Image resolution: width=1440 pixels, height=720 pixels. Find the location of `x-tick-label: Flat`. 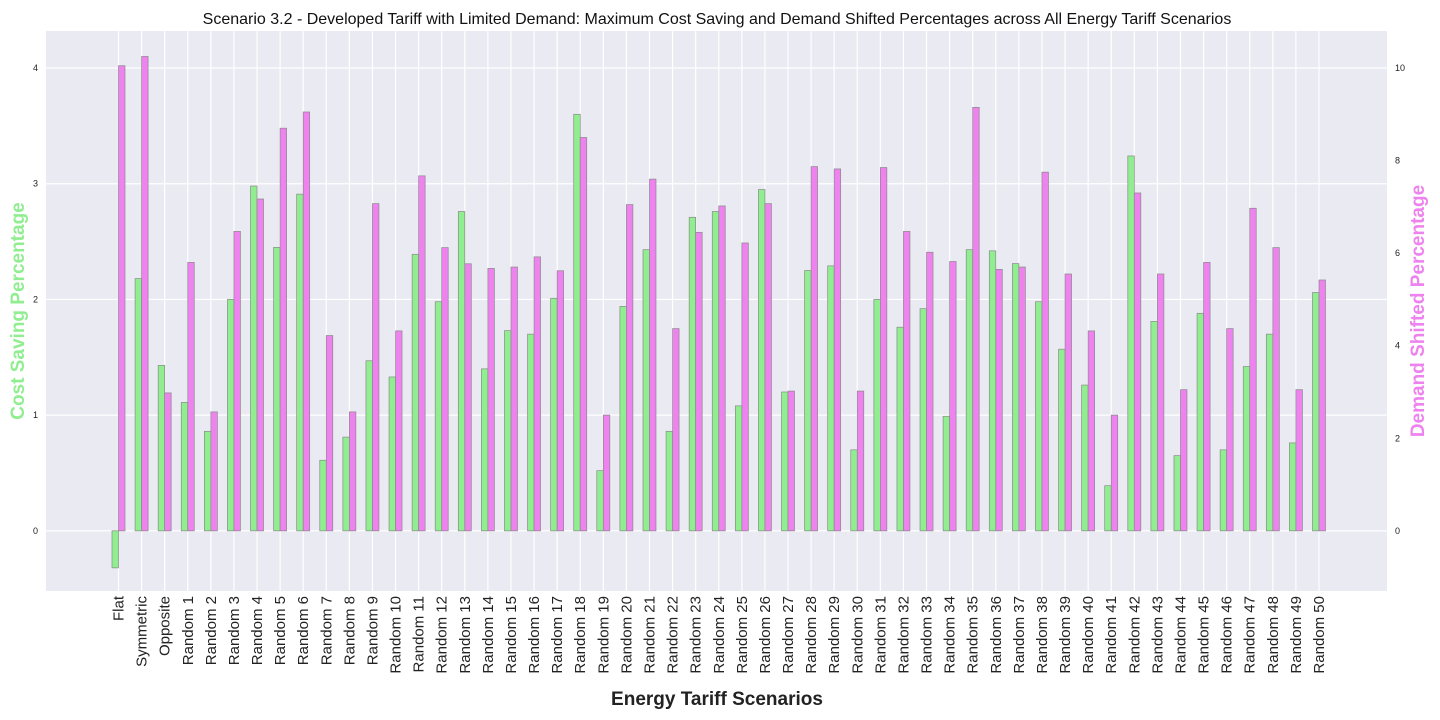

x-tick-label: Flat is located at coordinates (119, 608).